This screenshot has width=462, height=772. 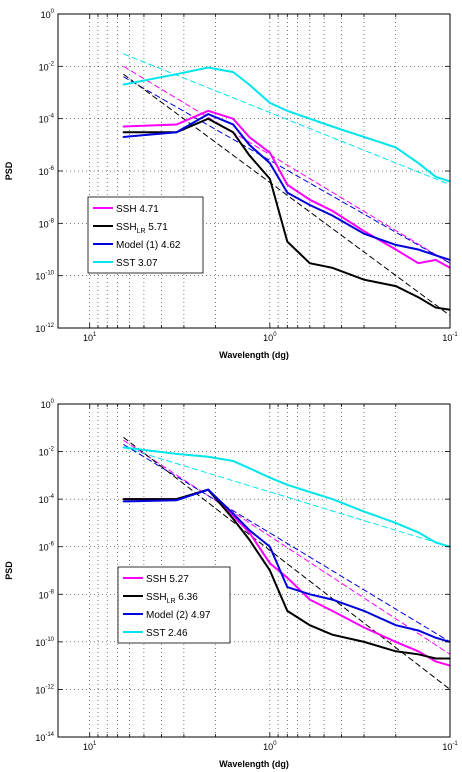 I want to click on legend-item: SST 3.07, so click(x=125, y=263).